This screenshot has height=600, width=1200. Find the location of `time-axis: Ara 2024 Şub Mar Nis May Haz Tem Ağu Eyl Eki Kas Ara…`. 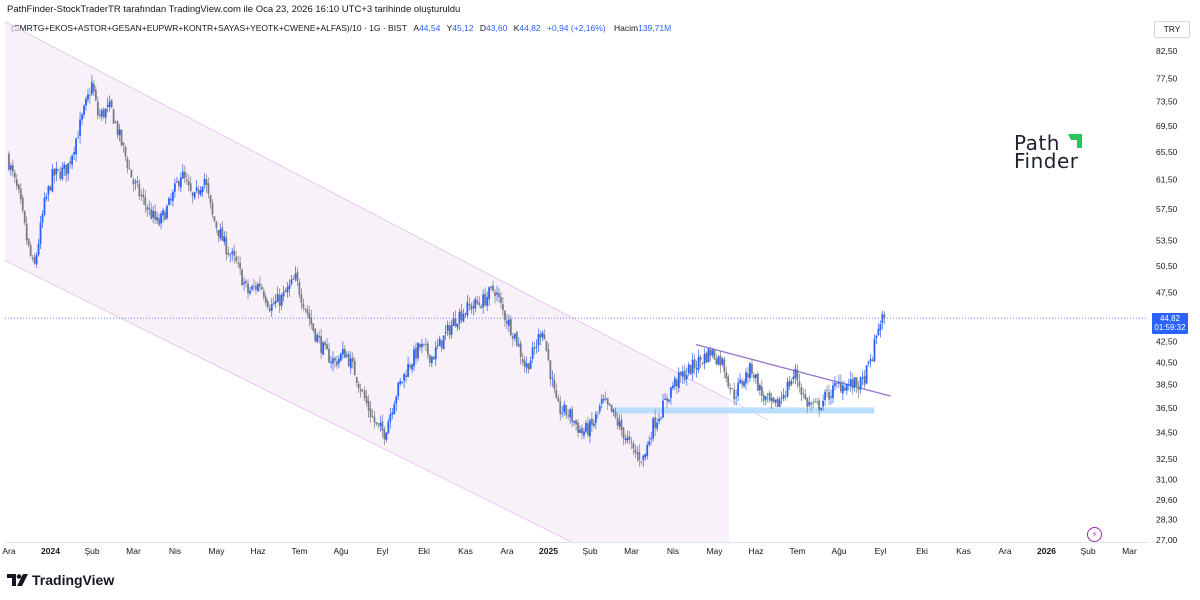

time-axis: Ara 2024 Şub Mar Nis May Haz Tem Ağu Eyl Eki Kas Ara… is located at coordinates (569, 551).